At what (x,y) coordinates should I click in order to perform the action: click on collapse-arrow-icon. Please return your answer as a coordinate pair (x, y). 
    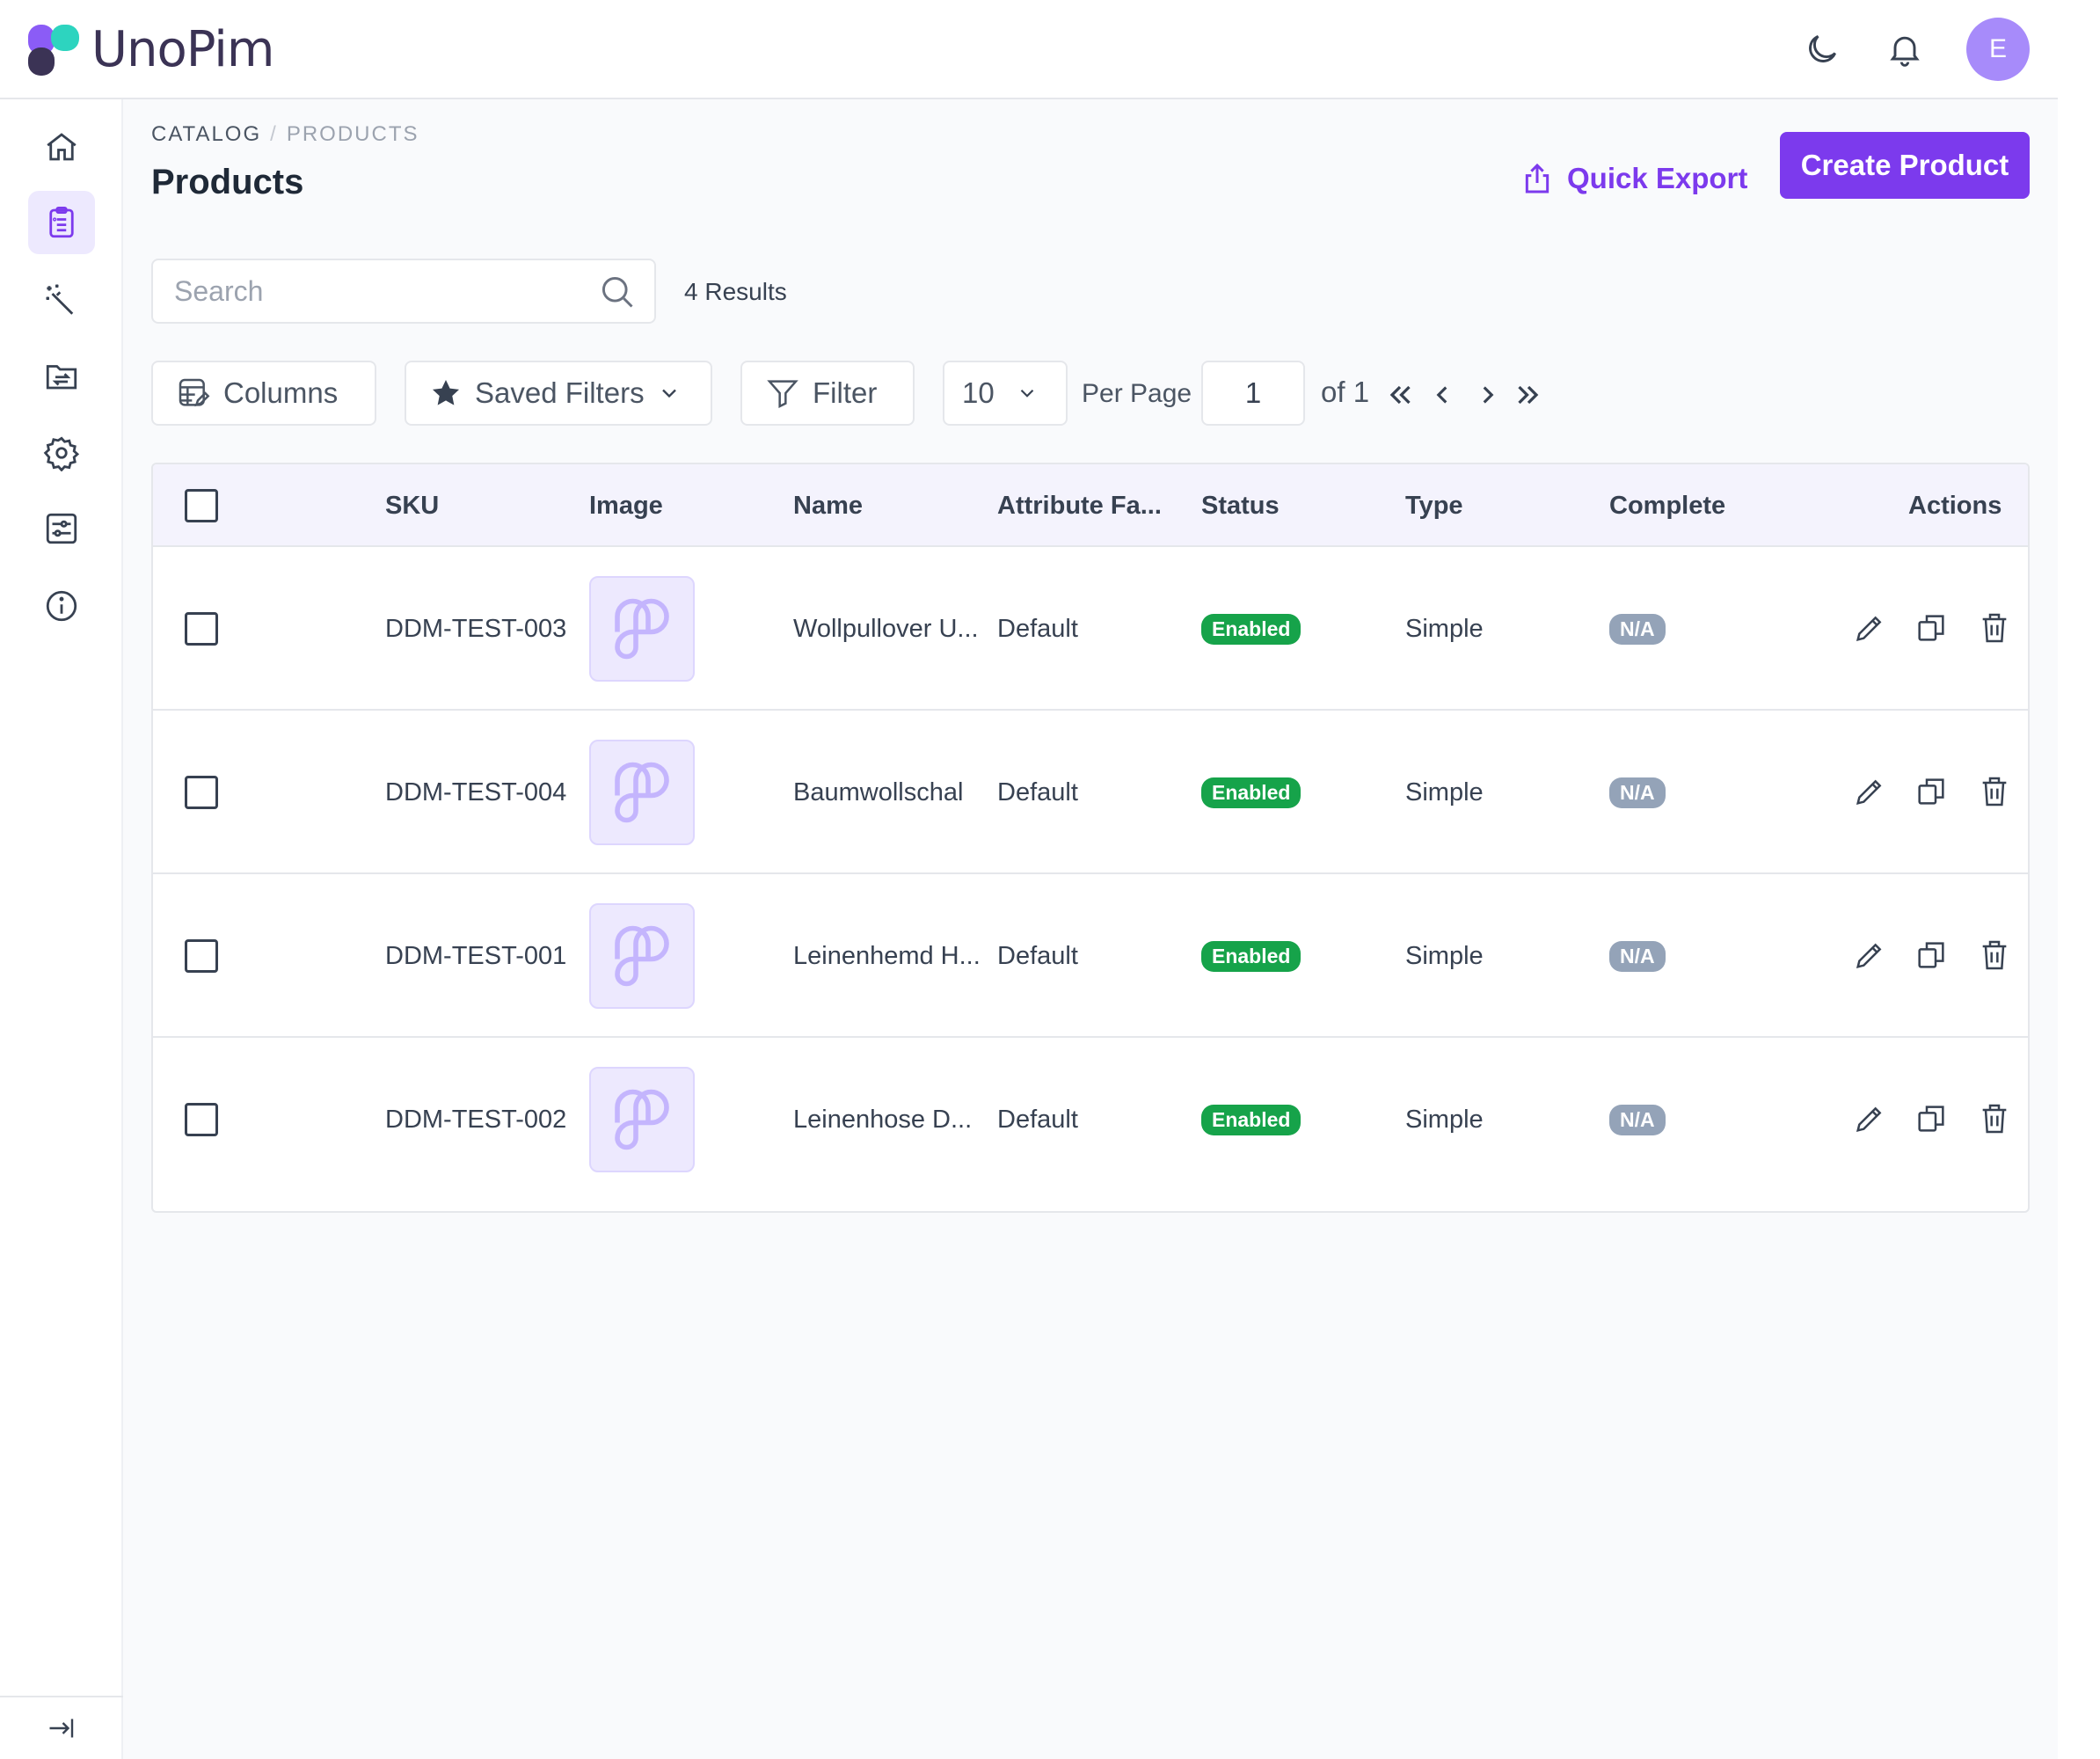
    Looking at the image, I should click on (62, 1728).